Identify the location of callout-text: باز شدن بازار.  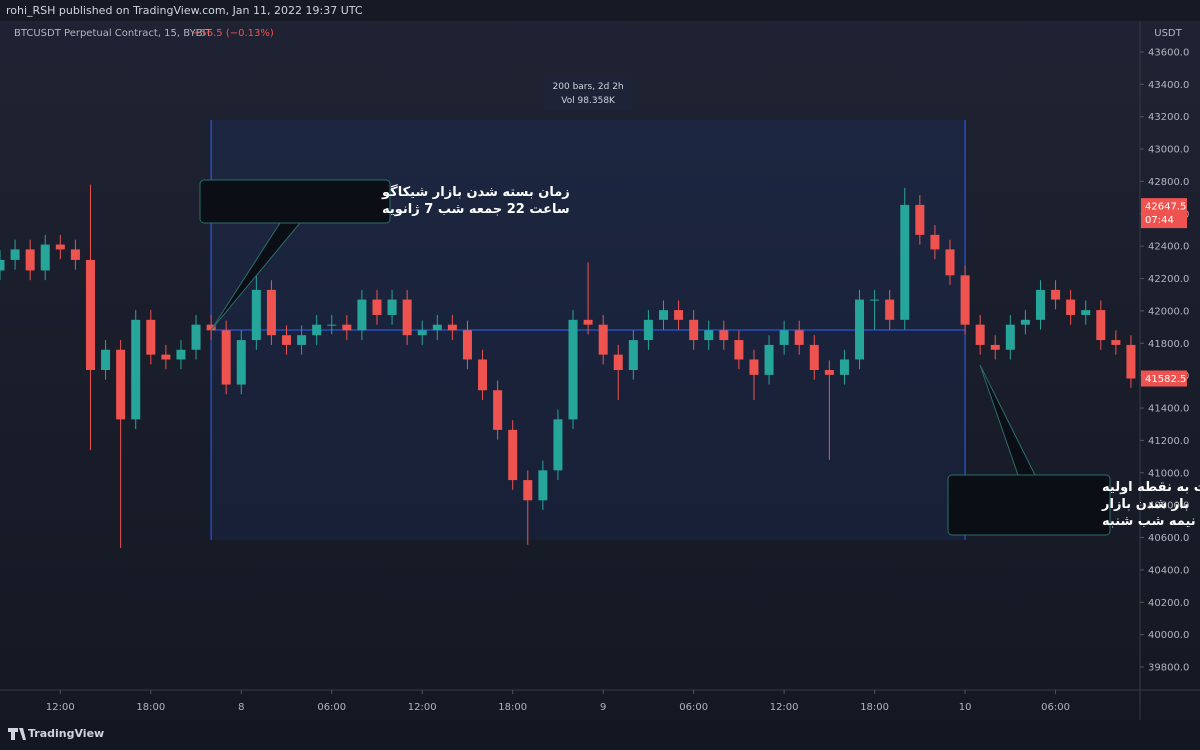
(1145, 504).